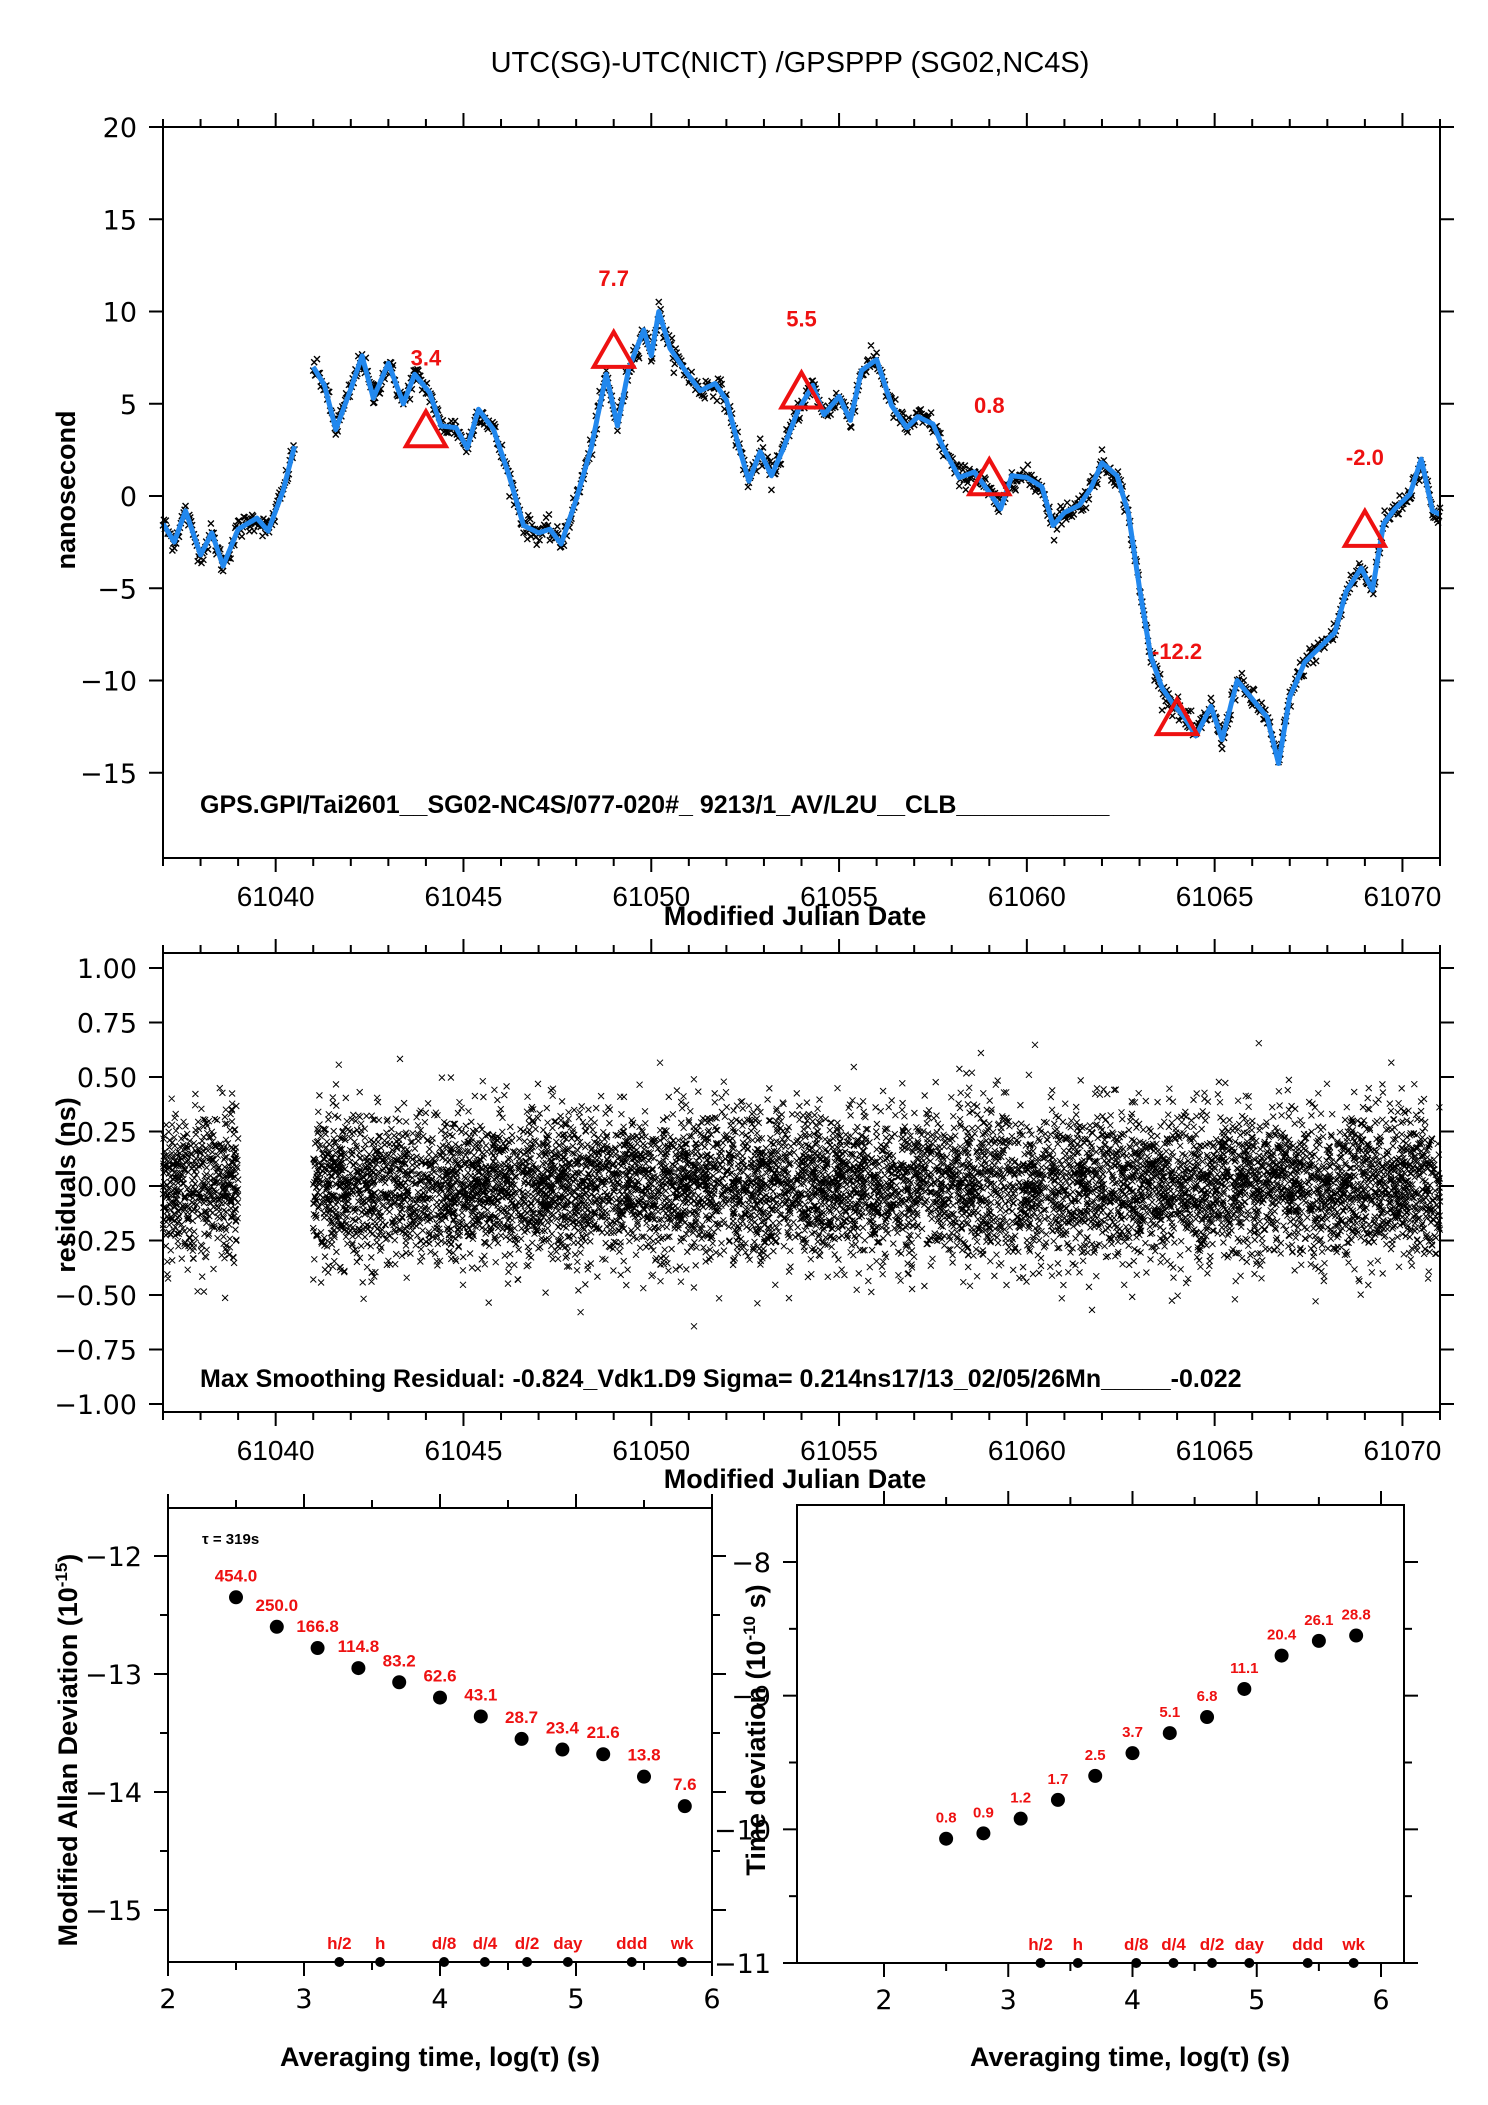  I want to click on time-marker-label: d/8, so click(444, 1943).